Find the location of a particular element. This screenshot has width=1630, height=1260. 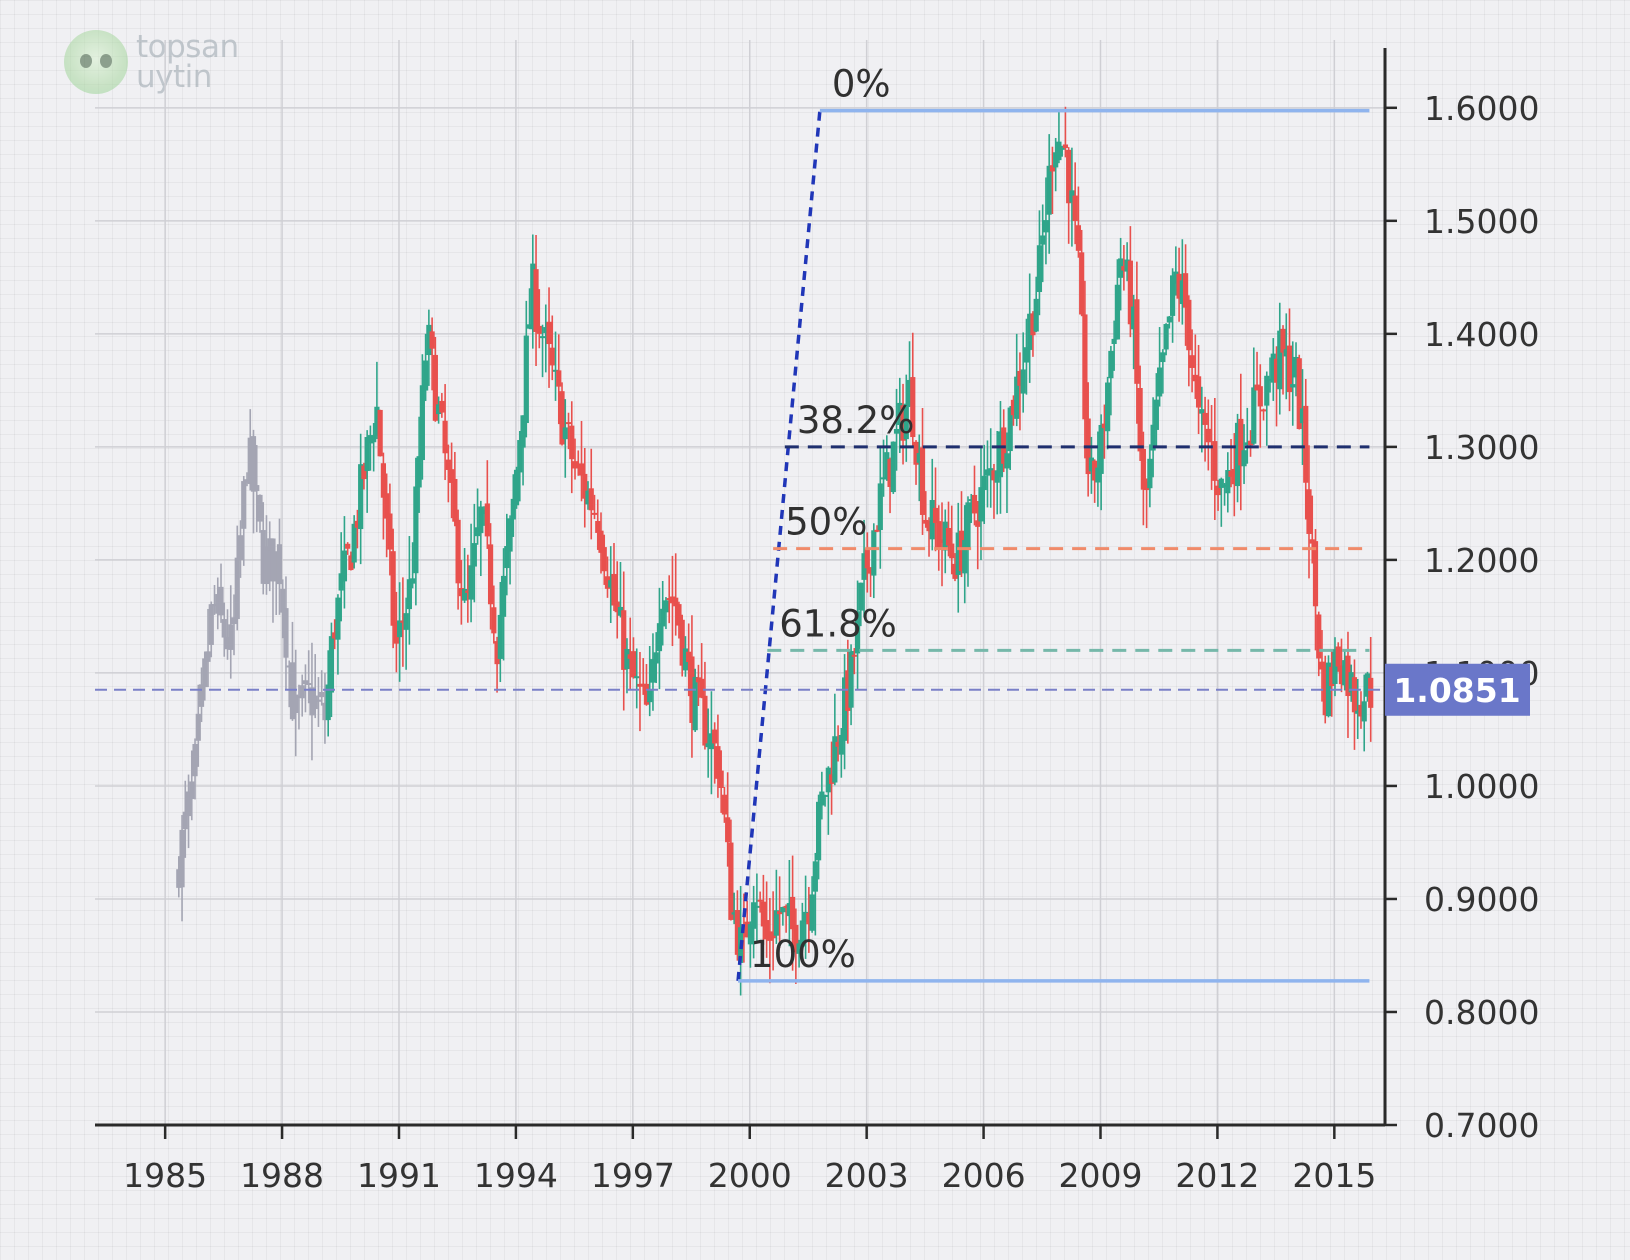

y-tick-label: 0.7000 is located at coordinates (1481, 1125).